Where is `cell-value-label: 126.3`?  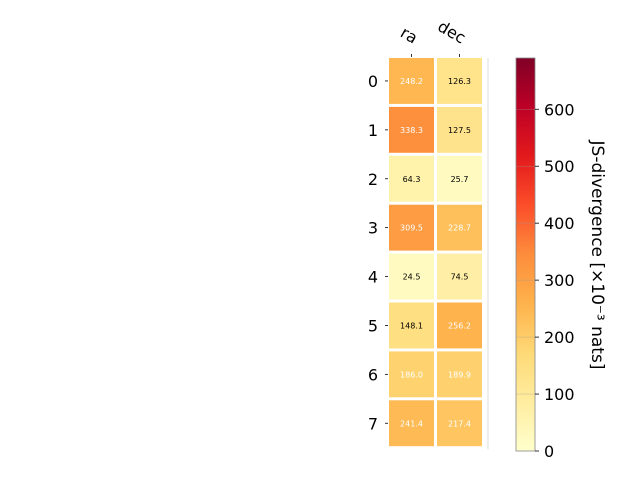 cell-value-label: 126.3 is located at coordinates (459, 81).